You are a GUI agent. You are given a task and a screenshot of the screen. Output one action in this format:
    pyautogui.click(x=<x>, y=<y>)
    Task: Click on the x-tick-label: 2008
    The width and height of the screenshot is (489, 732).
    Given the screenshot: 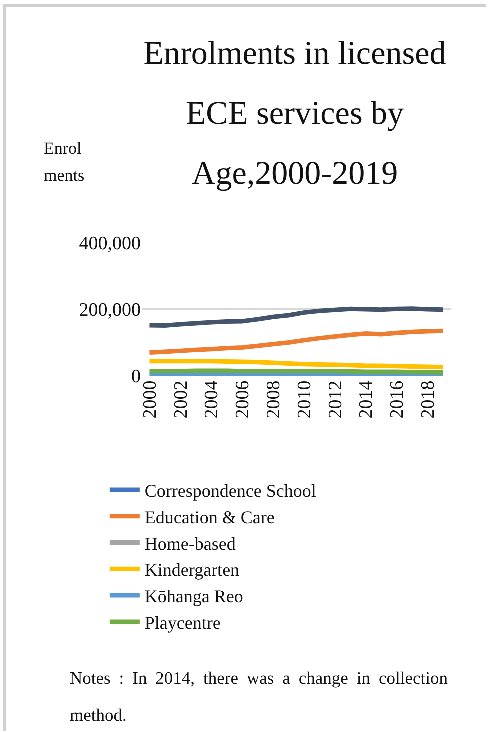 What is the action you would take?
    pyautogui.click(x=274, y=399)
    